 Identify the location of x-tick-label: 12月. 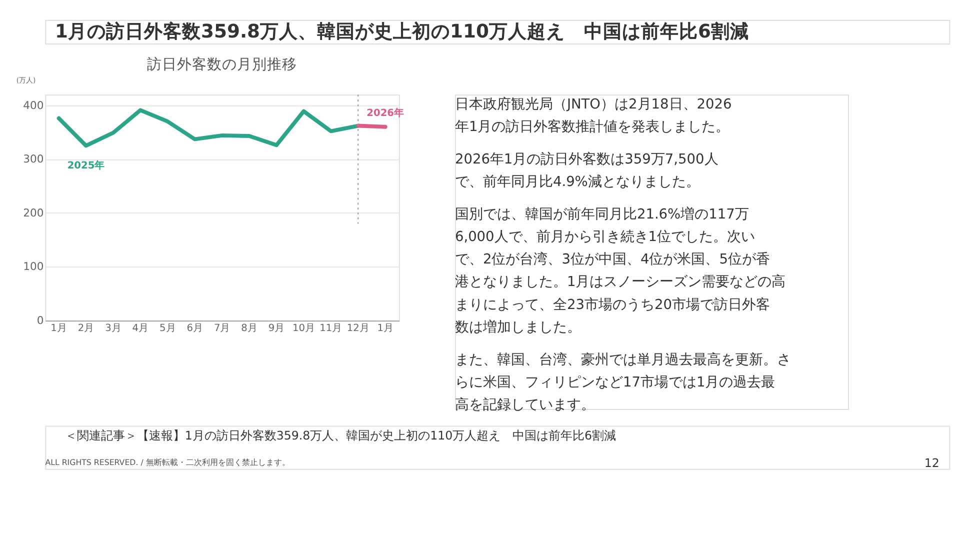
(358, 328).